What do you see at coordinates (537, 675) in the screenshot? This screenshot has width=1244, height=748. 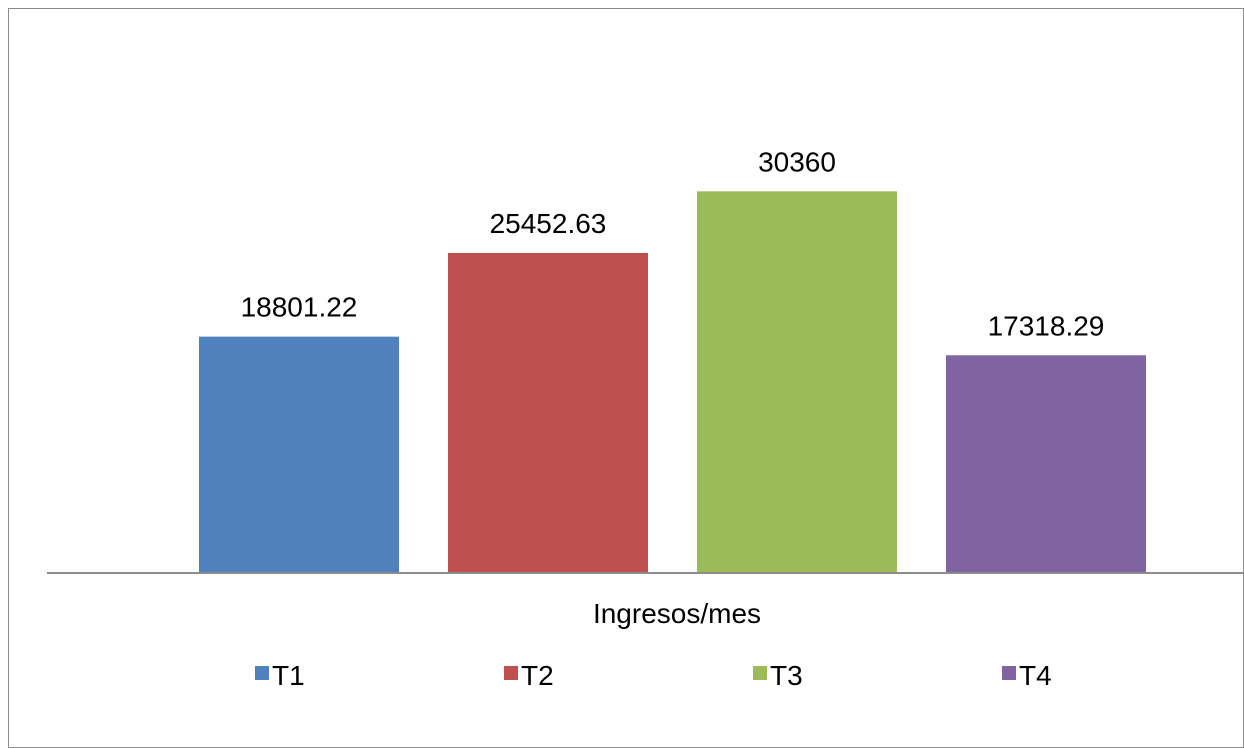 I see `legend-label-t2: T2` at bounding box center [537, 675].